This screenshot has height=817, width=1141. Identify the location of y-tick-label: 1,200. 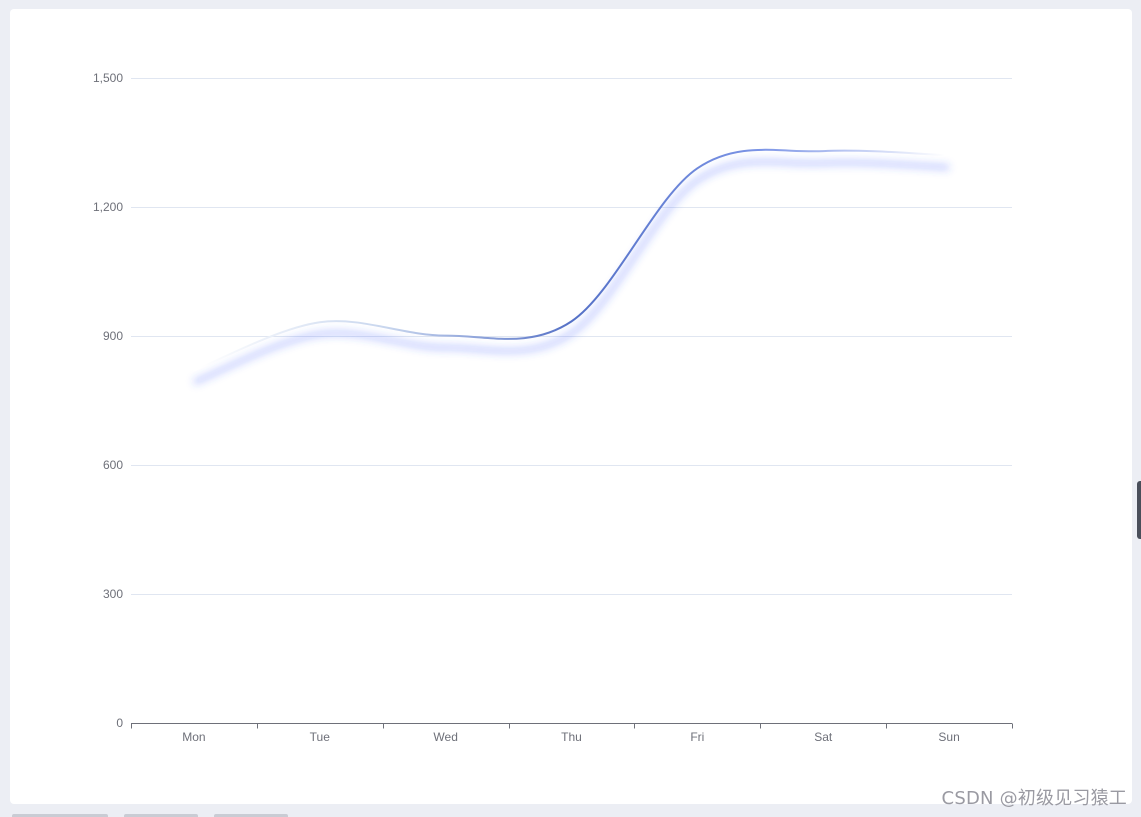
(108, 207).